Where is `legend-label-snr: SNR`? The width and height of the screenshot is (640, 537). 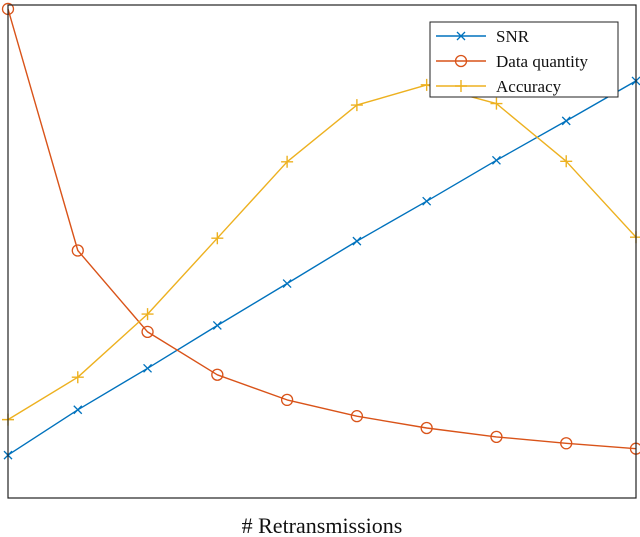 legend-label-snr: SNR is located at coordinates (513, 36).